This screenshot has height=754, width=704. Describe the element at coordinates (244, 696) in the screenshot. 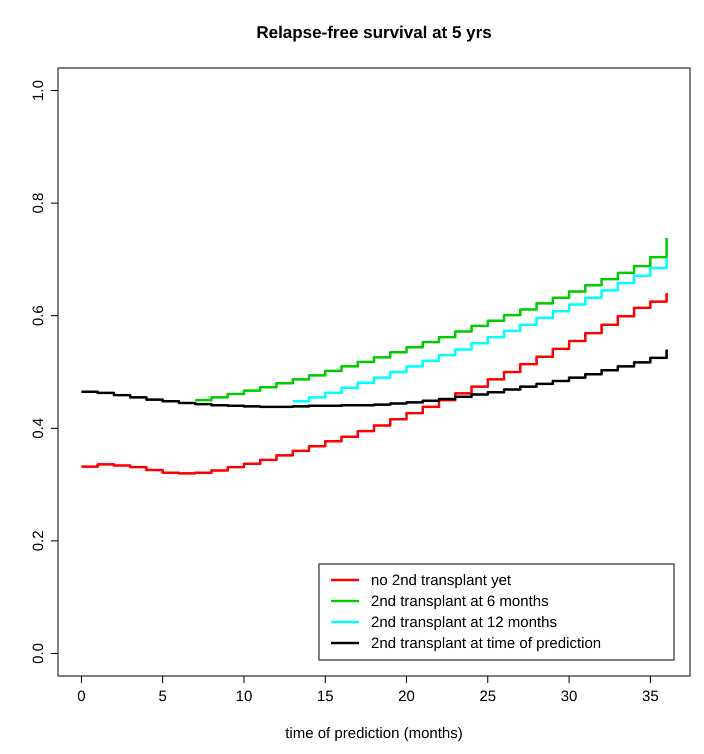

I see `x-tick-label: 10` at that location.